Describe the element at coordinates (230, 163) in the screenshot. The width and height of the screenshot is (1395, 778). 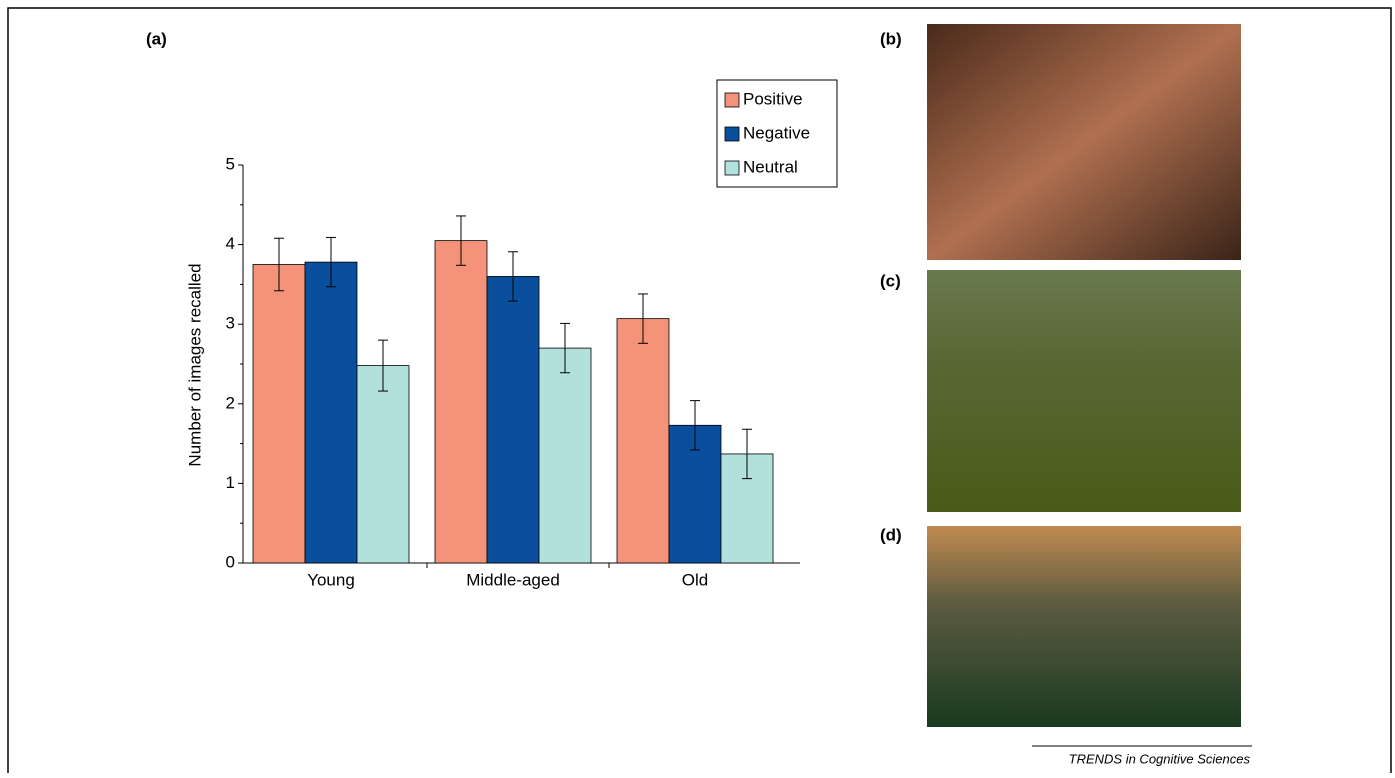
I see `y-tick-label: 5` at that location.